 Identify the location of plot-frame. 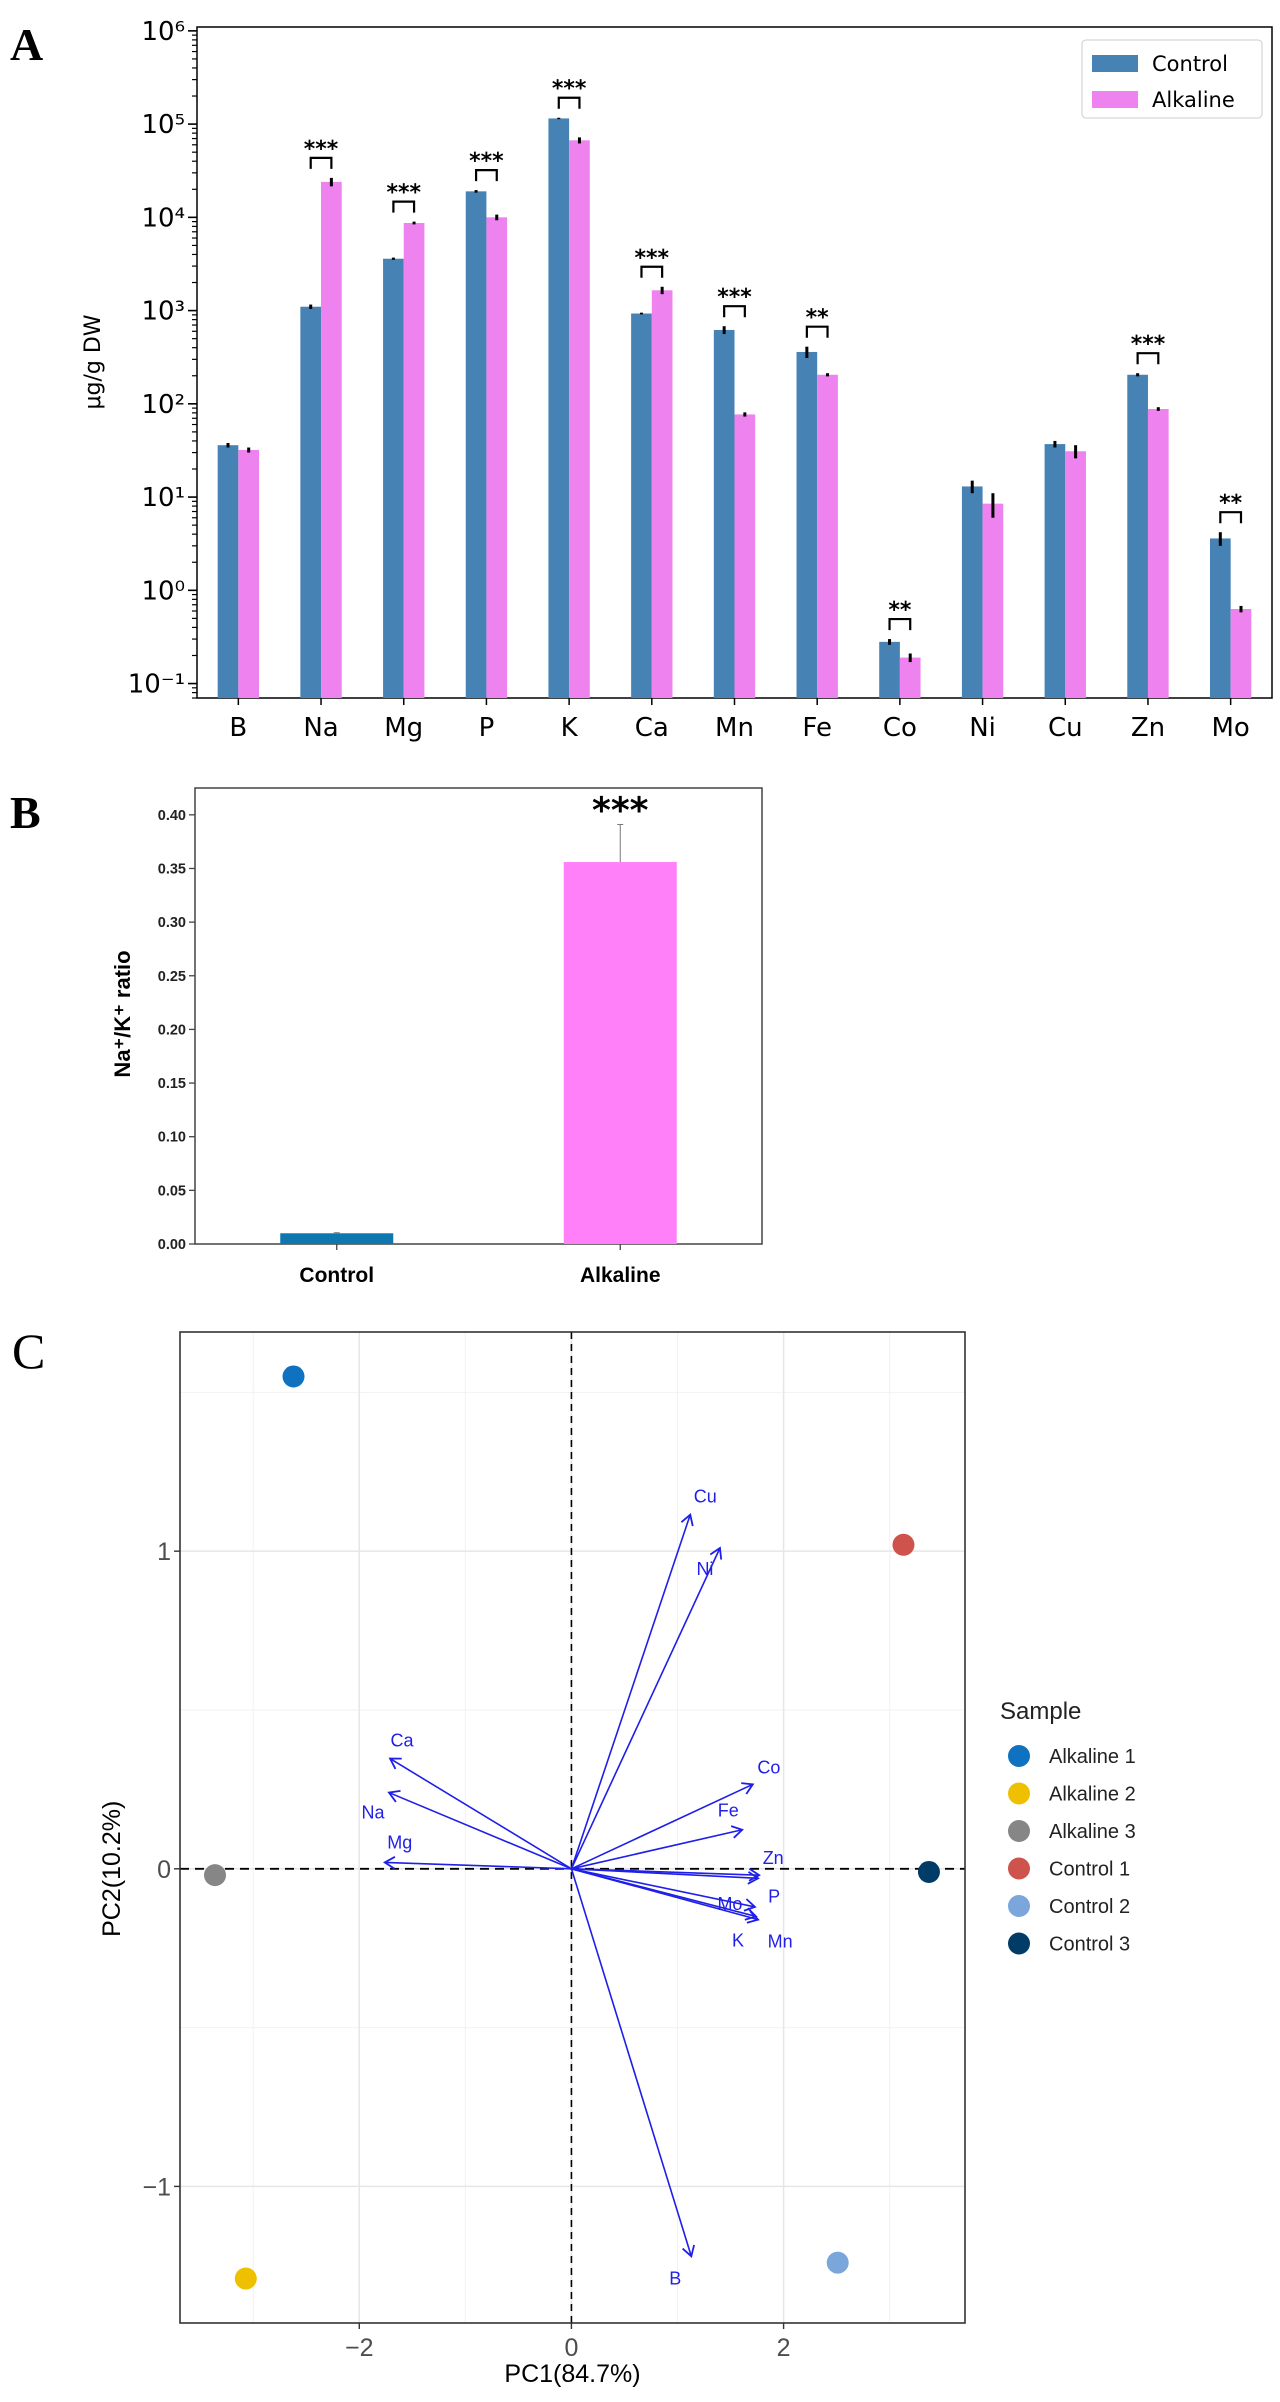
(478, 1016).